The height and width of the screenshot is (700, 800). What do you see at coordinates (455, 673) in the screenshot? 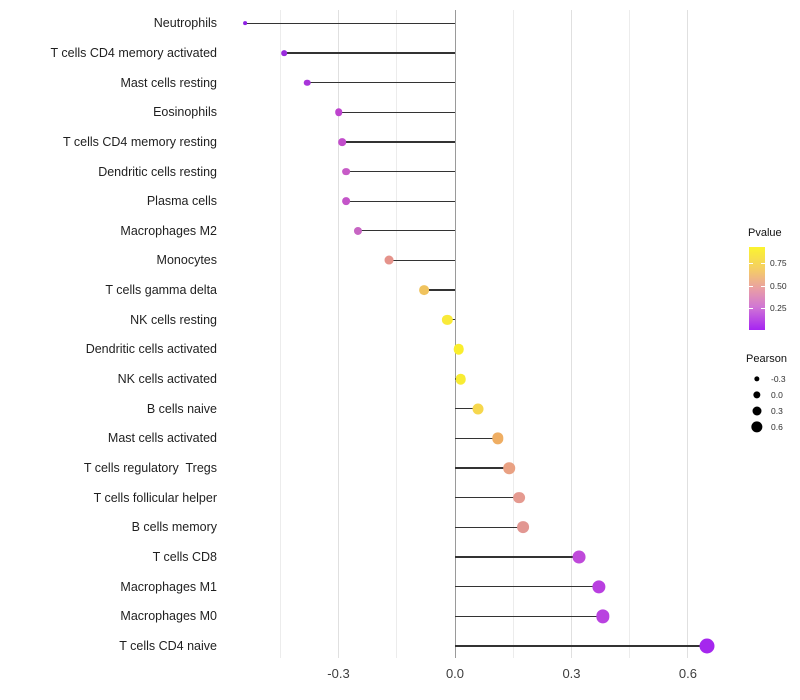
I see `x-tick-label: 0.0` at bounding box center [455, 673].